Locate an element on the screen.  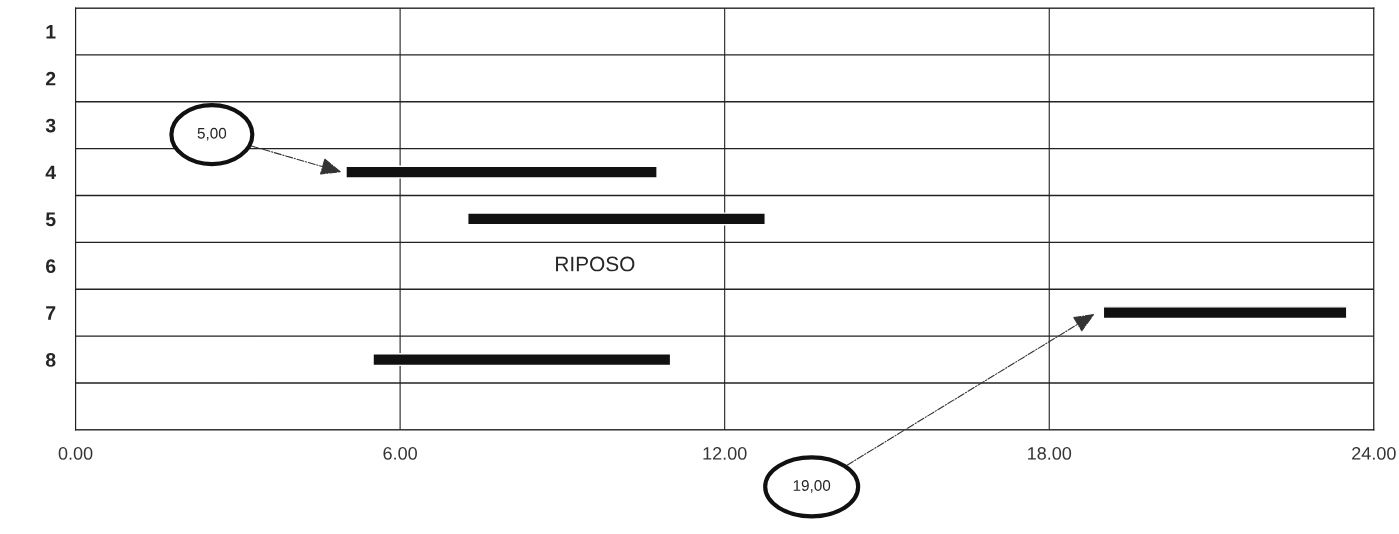
y-tick-label: 5 is located at coordinates (50, 219).